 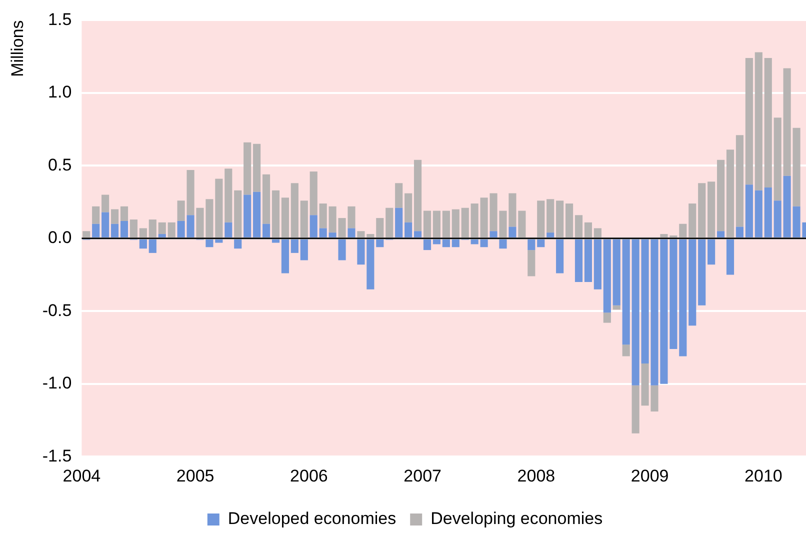 I want to click on x-tick-label: 2008, so click(x=536, y=476).